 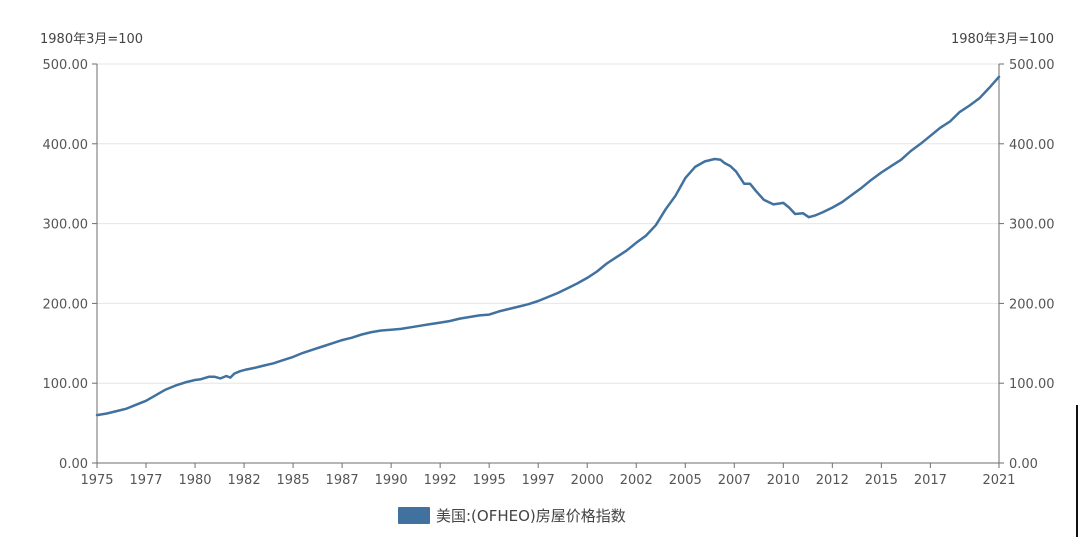 I want to click on x-tick-label: 2007, so click(x=734, y=480).